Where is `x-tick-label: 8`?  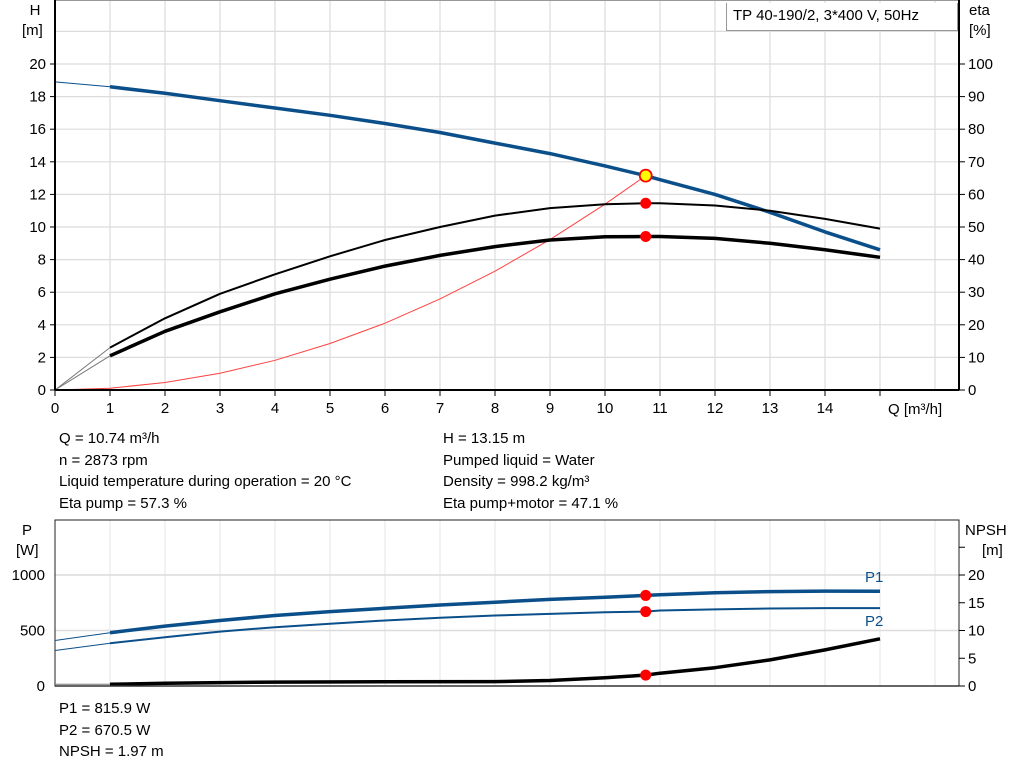 x-tick-label: 8 is located at coordinates (495, 408).